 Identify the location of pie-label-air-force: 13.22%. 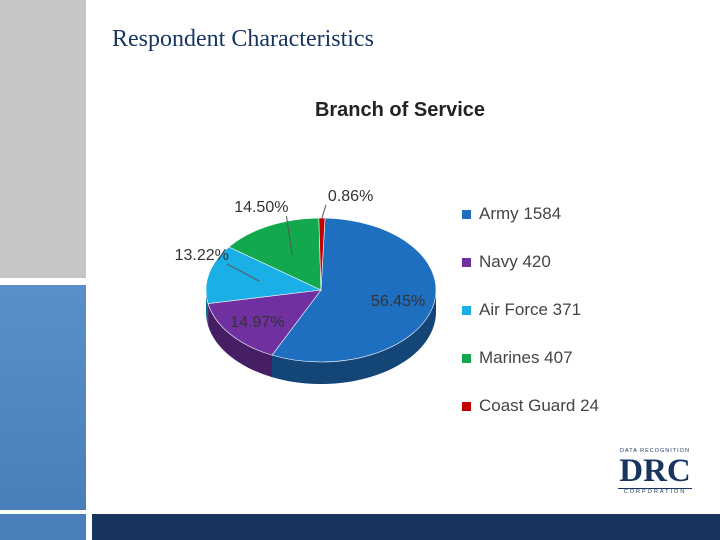
(202, 255).